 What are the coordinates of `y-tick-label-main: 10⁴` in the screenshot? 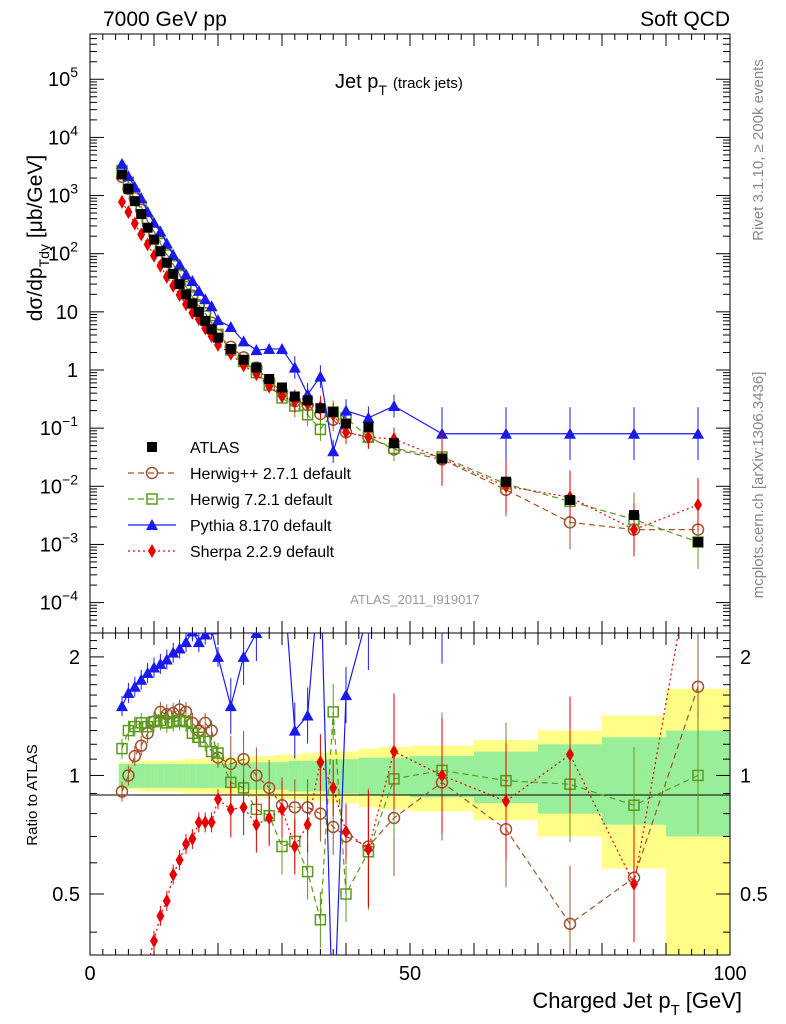 It's located at (63, 135).